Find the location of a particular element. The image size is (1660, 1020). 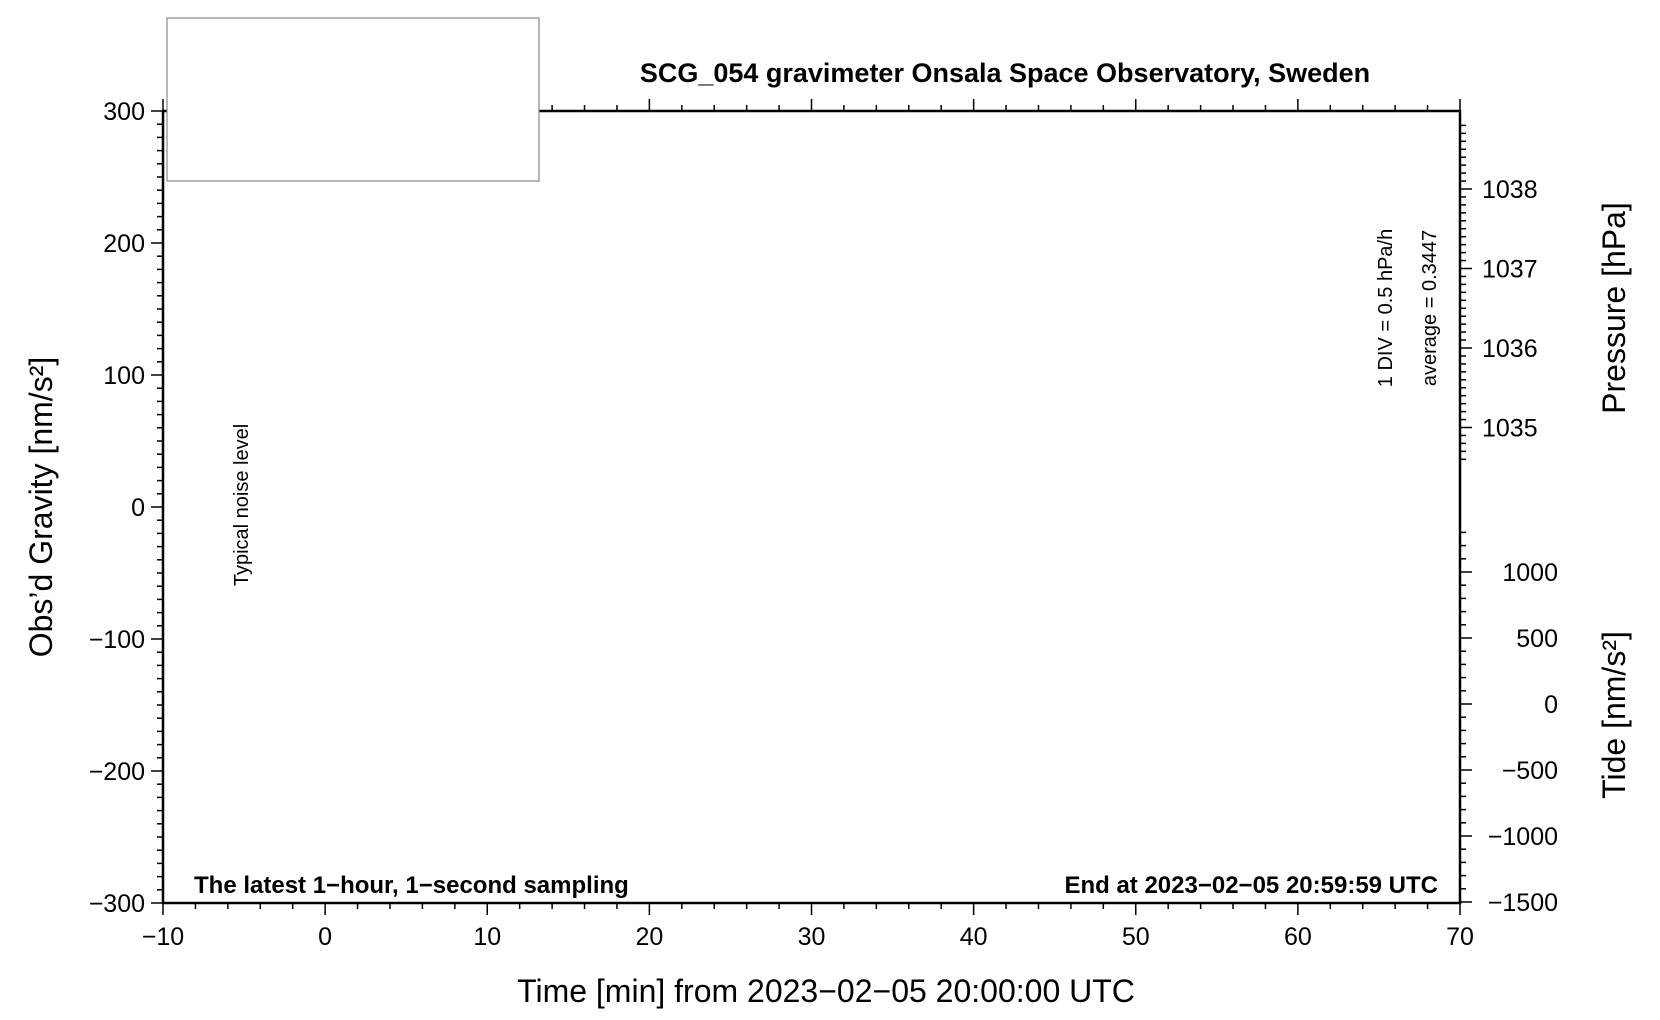

annotation-end-time: End at 2023−02−05 20:59:59 UTC is located at coordinates (1251, 885).